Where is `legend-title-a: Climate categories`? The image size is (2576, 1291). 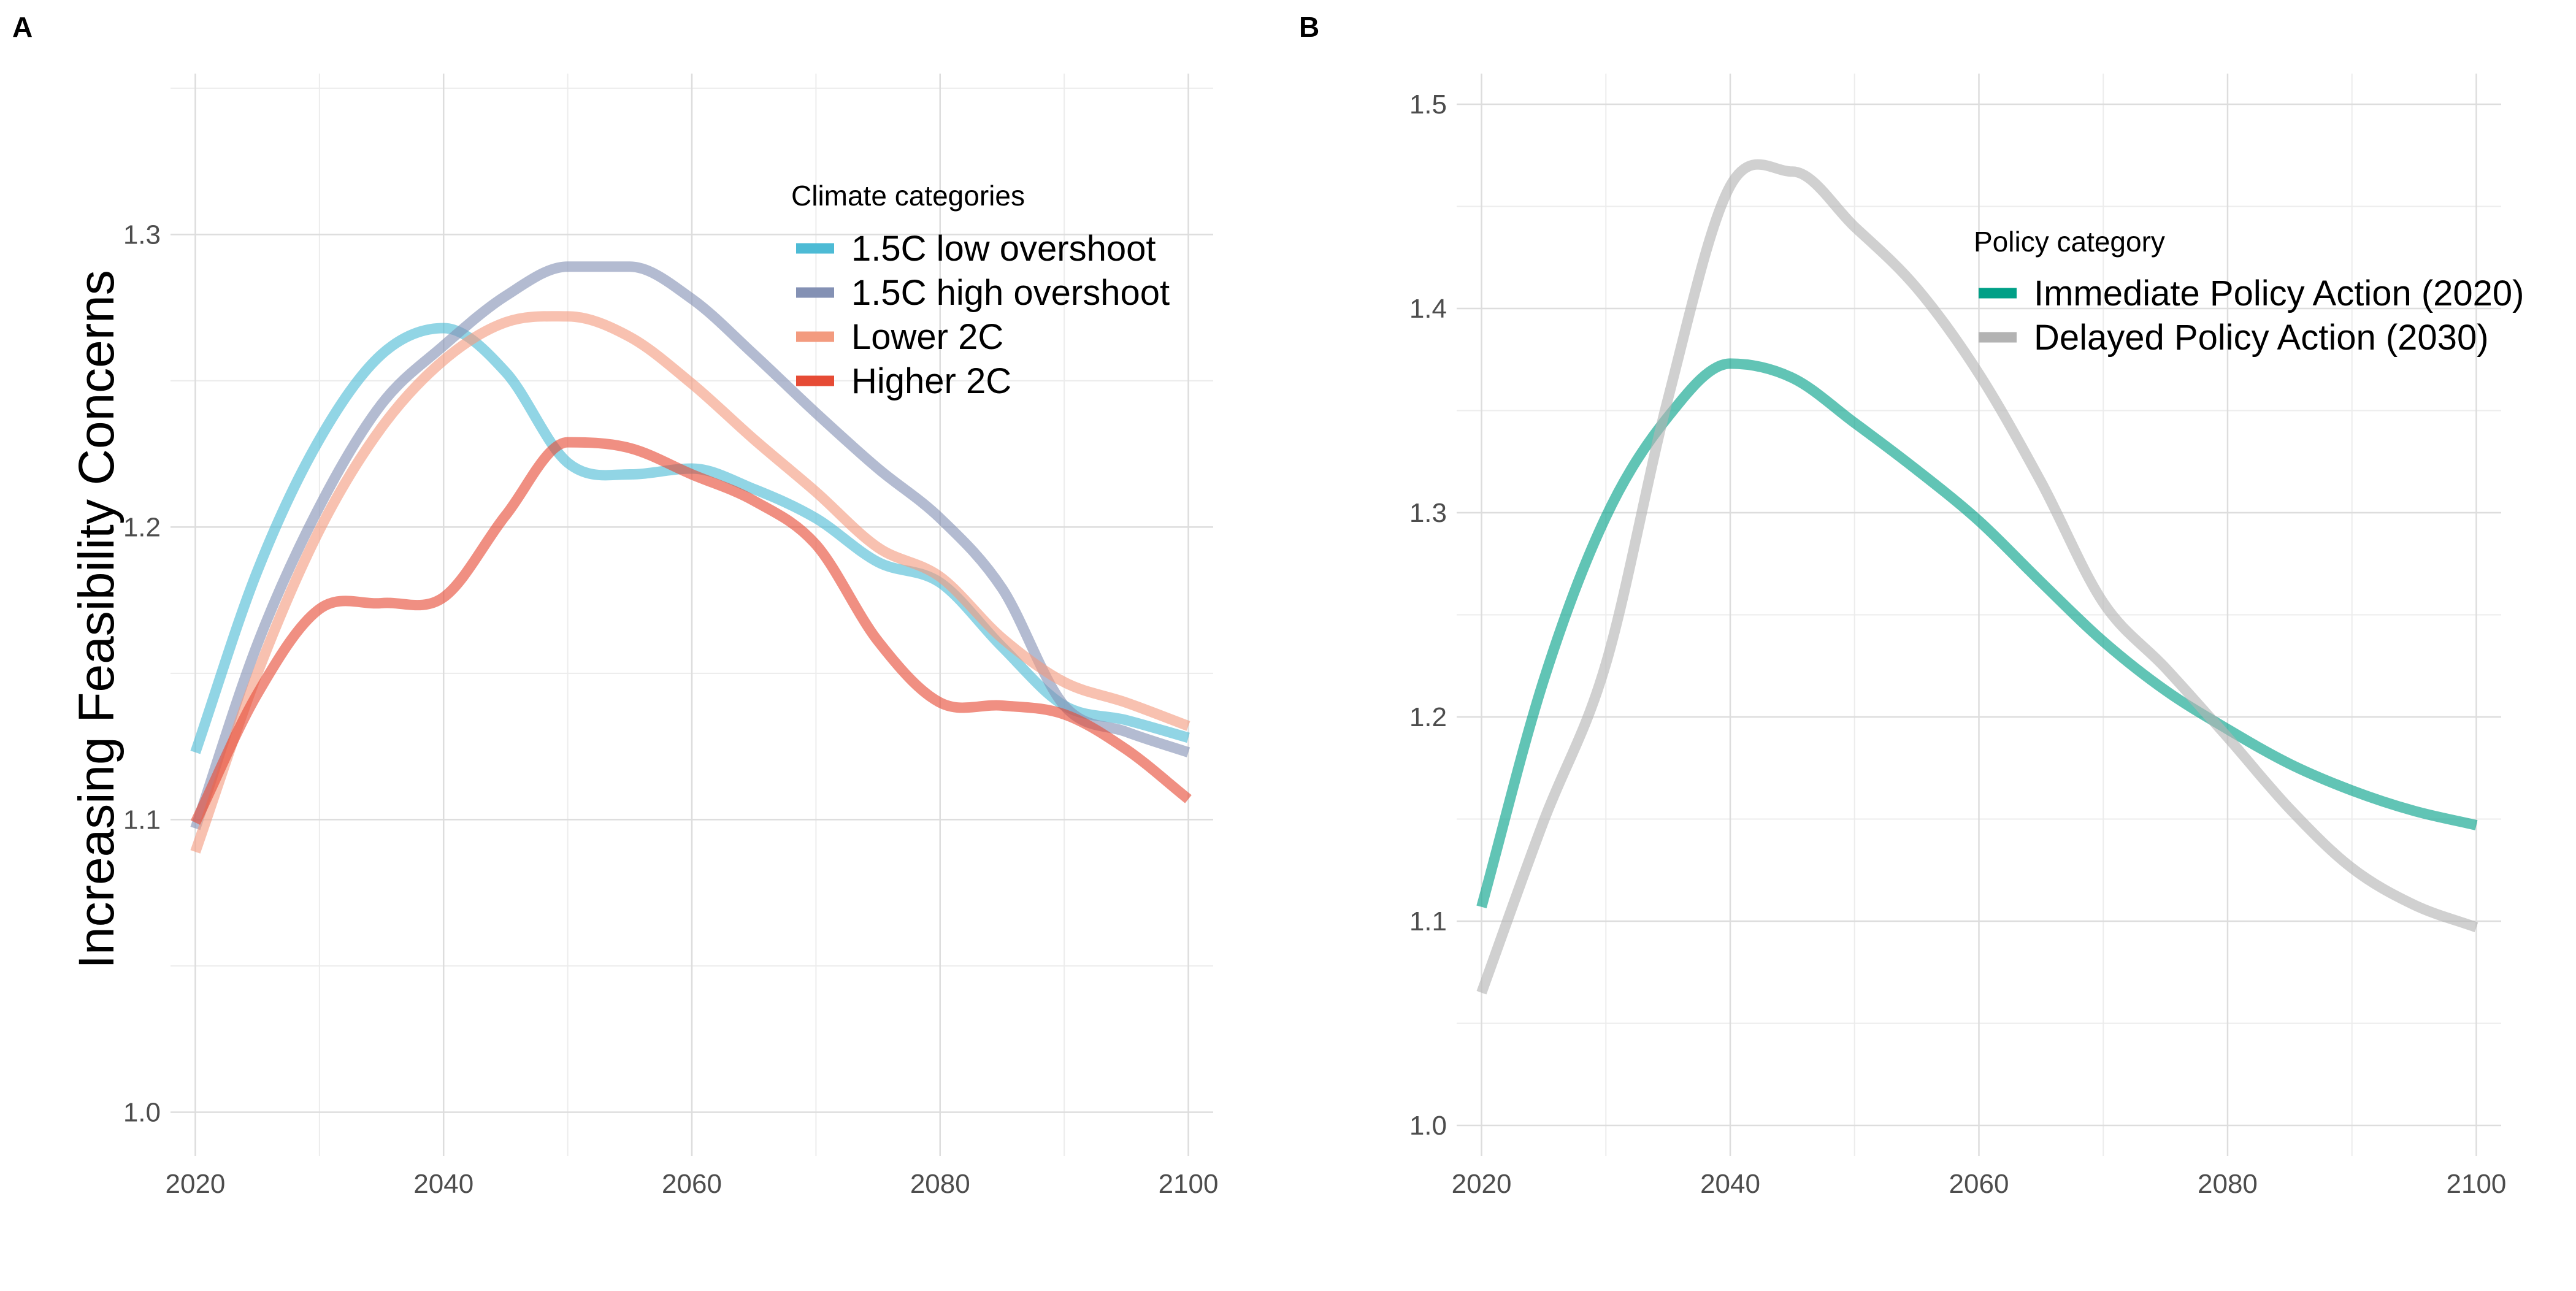
legend-title-a: Climate categories is located at coordinates (908, 196).